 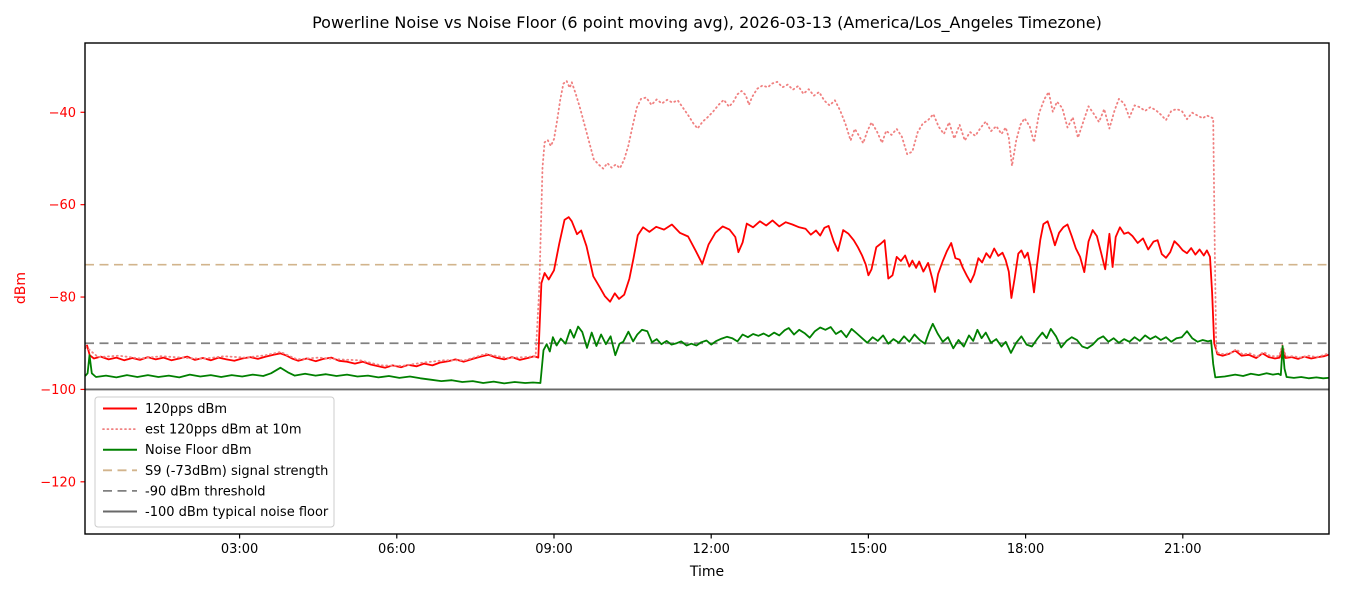 What do you see at coordinates (236, 471) in the screenshot?
I see `legend-item-label-3: S9 (-73dBm) signal strength` at bounding box center [236, 471].